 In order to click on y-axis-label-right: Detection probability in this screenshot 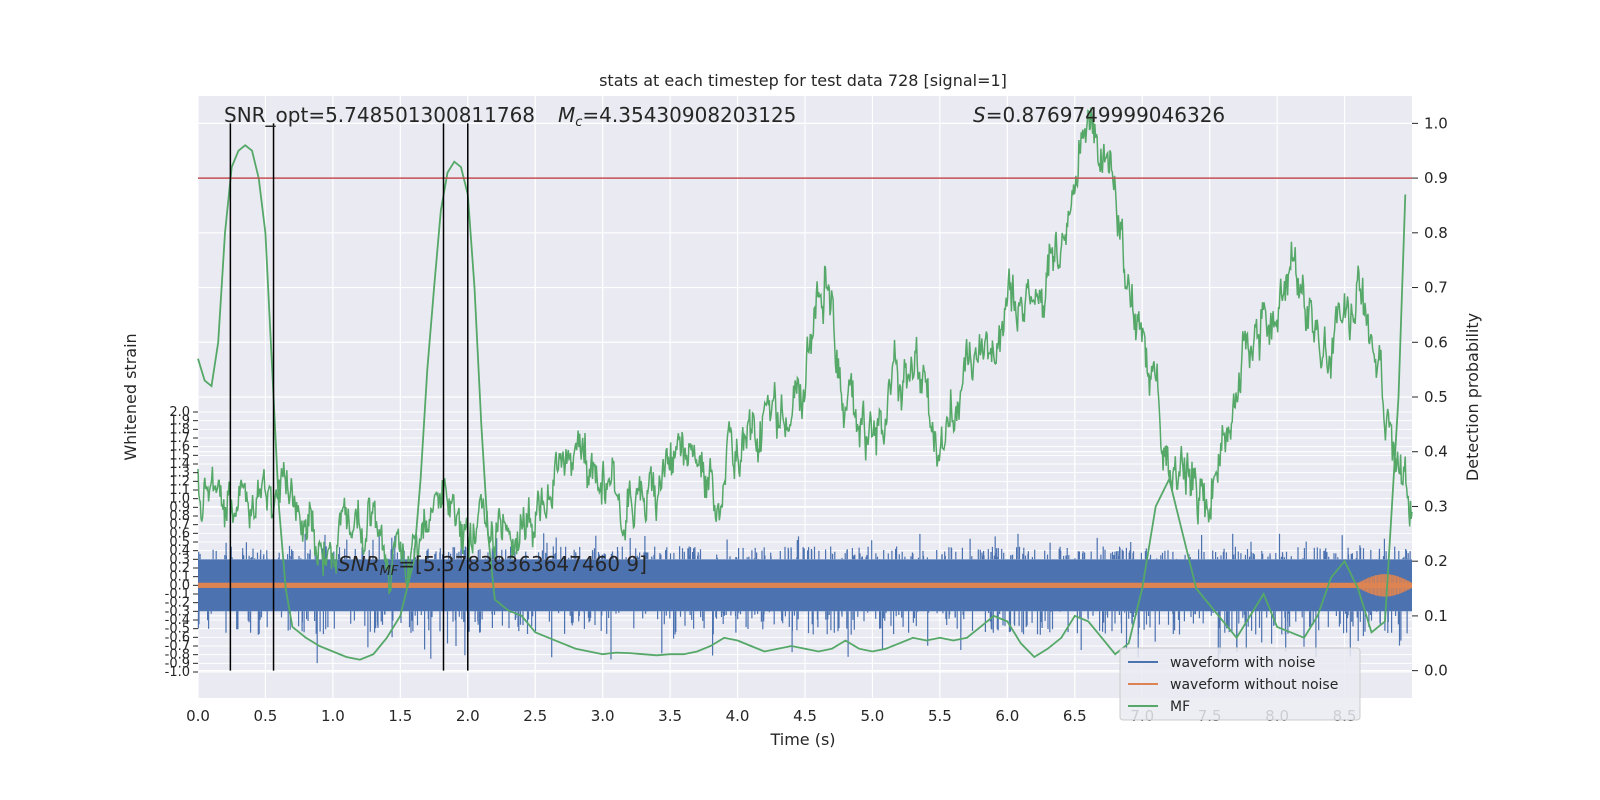, I will do `click(1472, 397)`.